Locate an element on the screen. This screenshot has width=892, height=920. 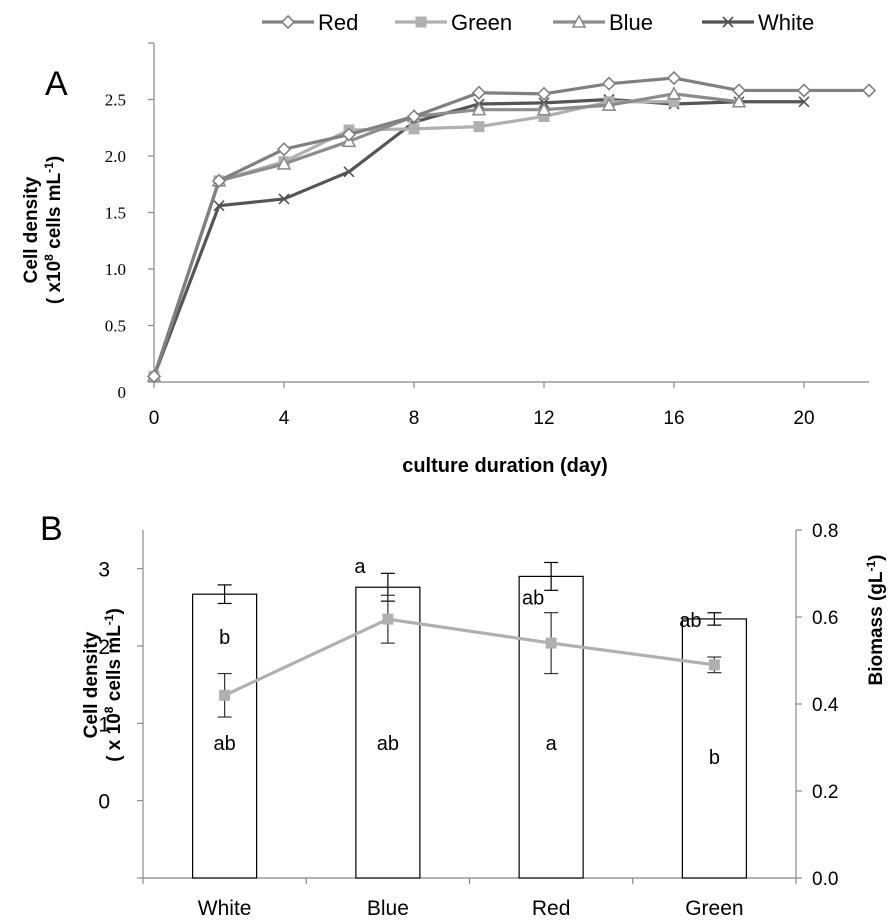
panel-a-x-axis-label: culture duration (day) is located at coordinates (505, 466).